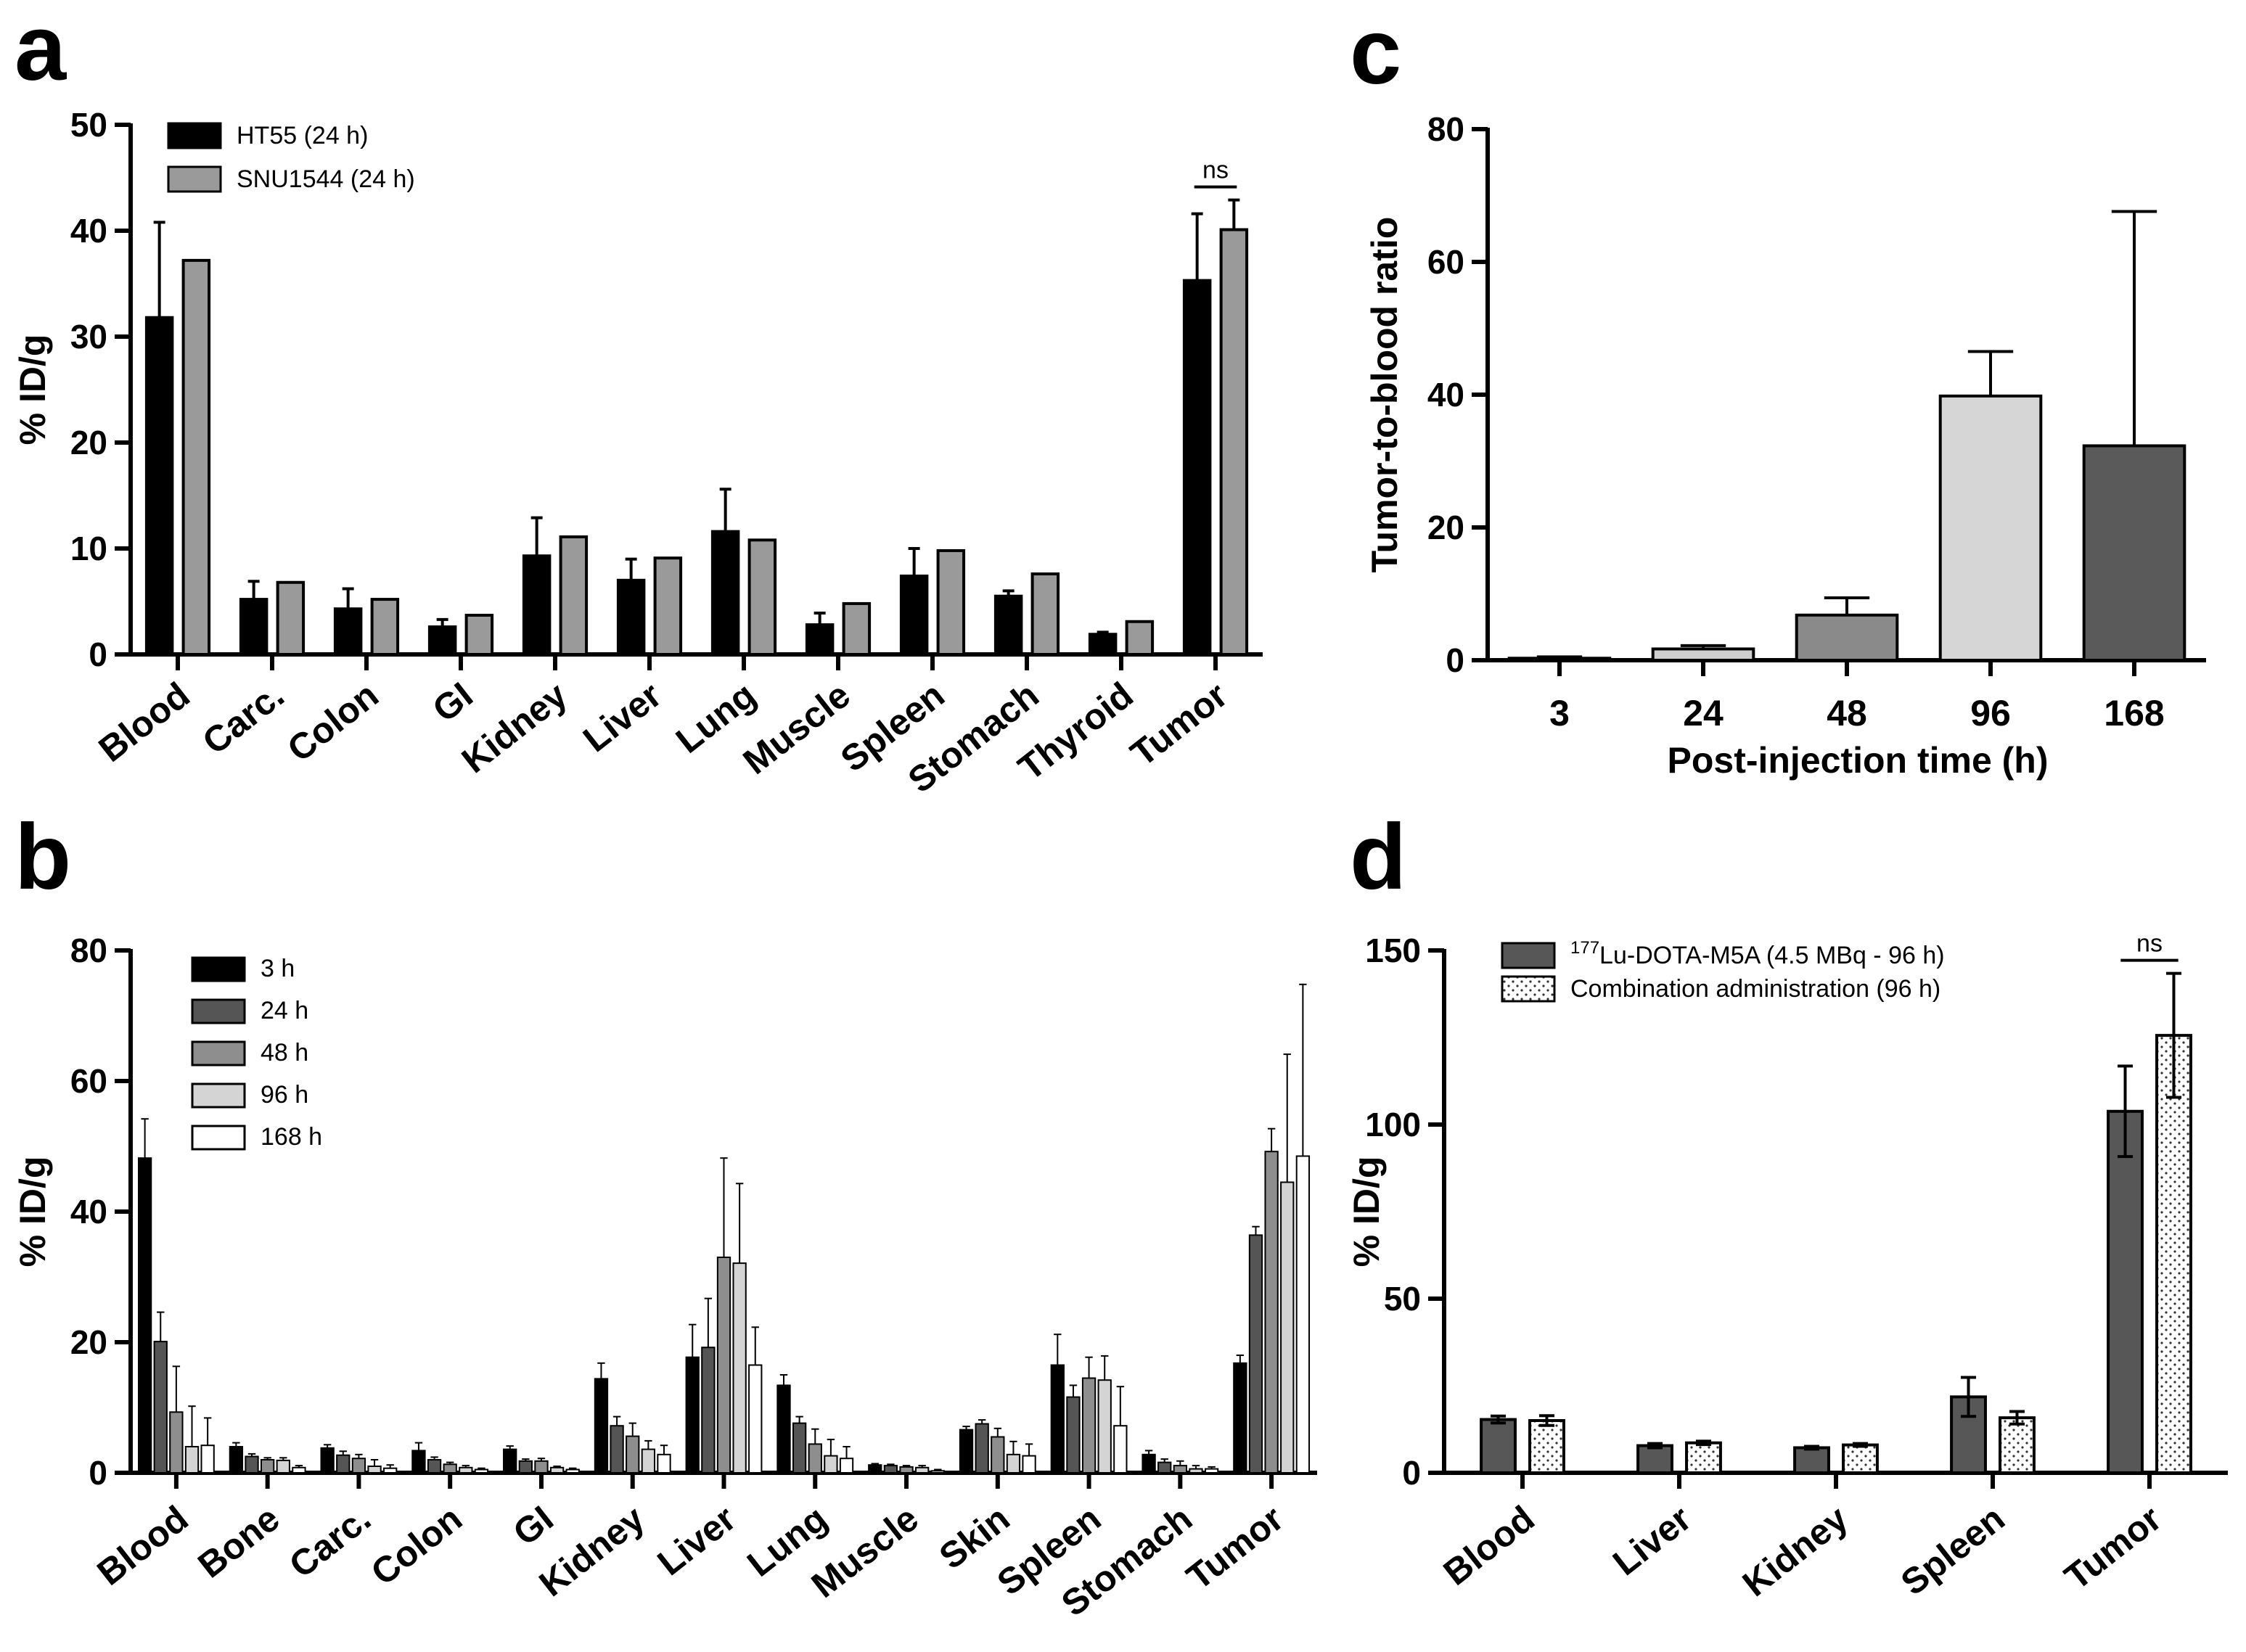 This screenshot has height=1652, width=2246. Describe the element at coordinates (194, 135) in the screenshot. I see `legend-swatch-ht55-24-h` at that location.